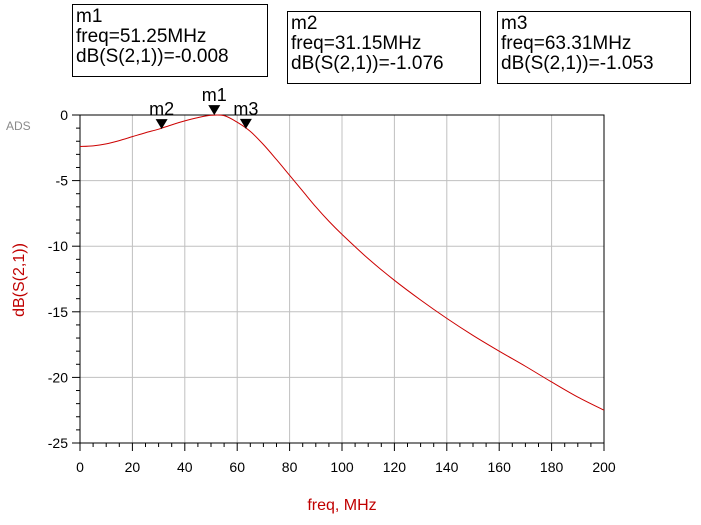  Describe the element at coordinates (367, 63) in the screenshot. I see `marker-value: dB(S(2,1))=-1.076` at that location.